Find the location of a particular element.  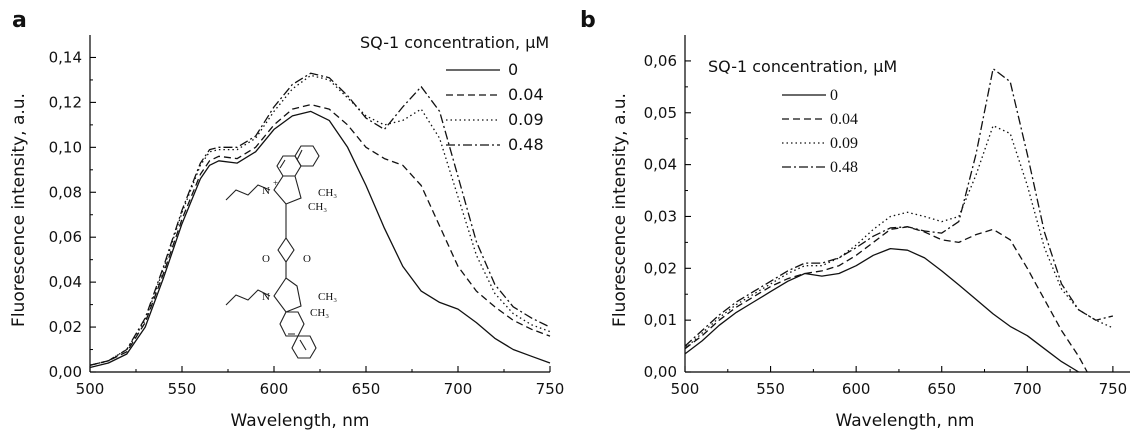

lower-butyl-chain is located at coordinates (248, 297).